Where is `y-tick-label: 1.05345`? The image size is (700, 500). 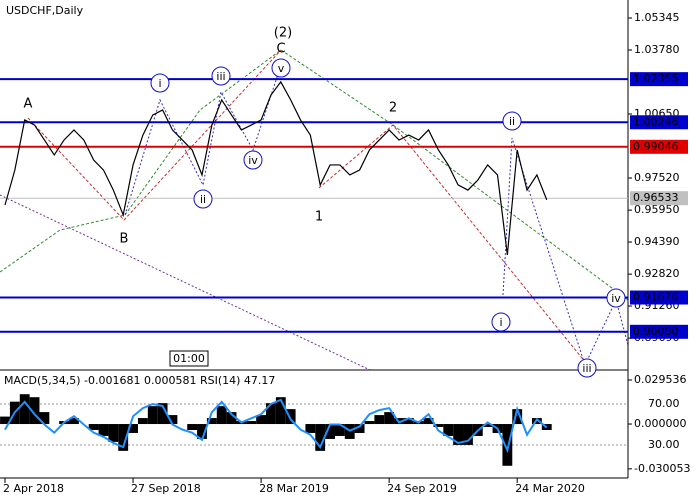
y-tick-label: 1.05345 is located at coordinates (657, 17).